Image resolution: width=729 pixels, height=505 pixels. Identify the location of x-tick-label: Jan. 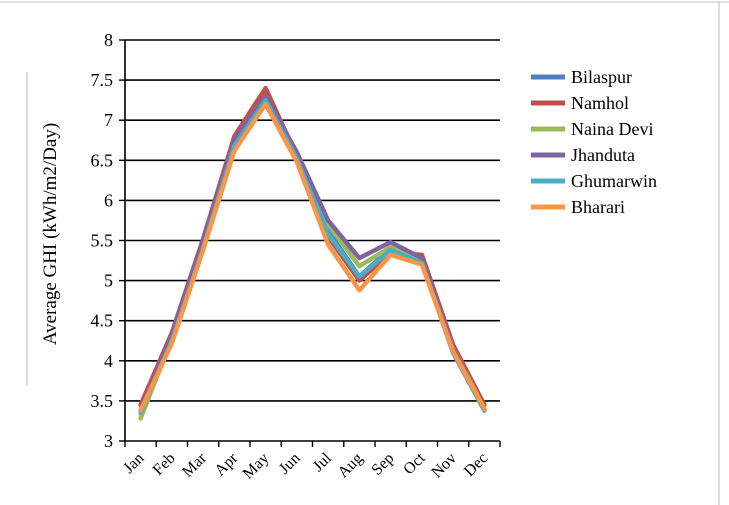
(133, 463).